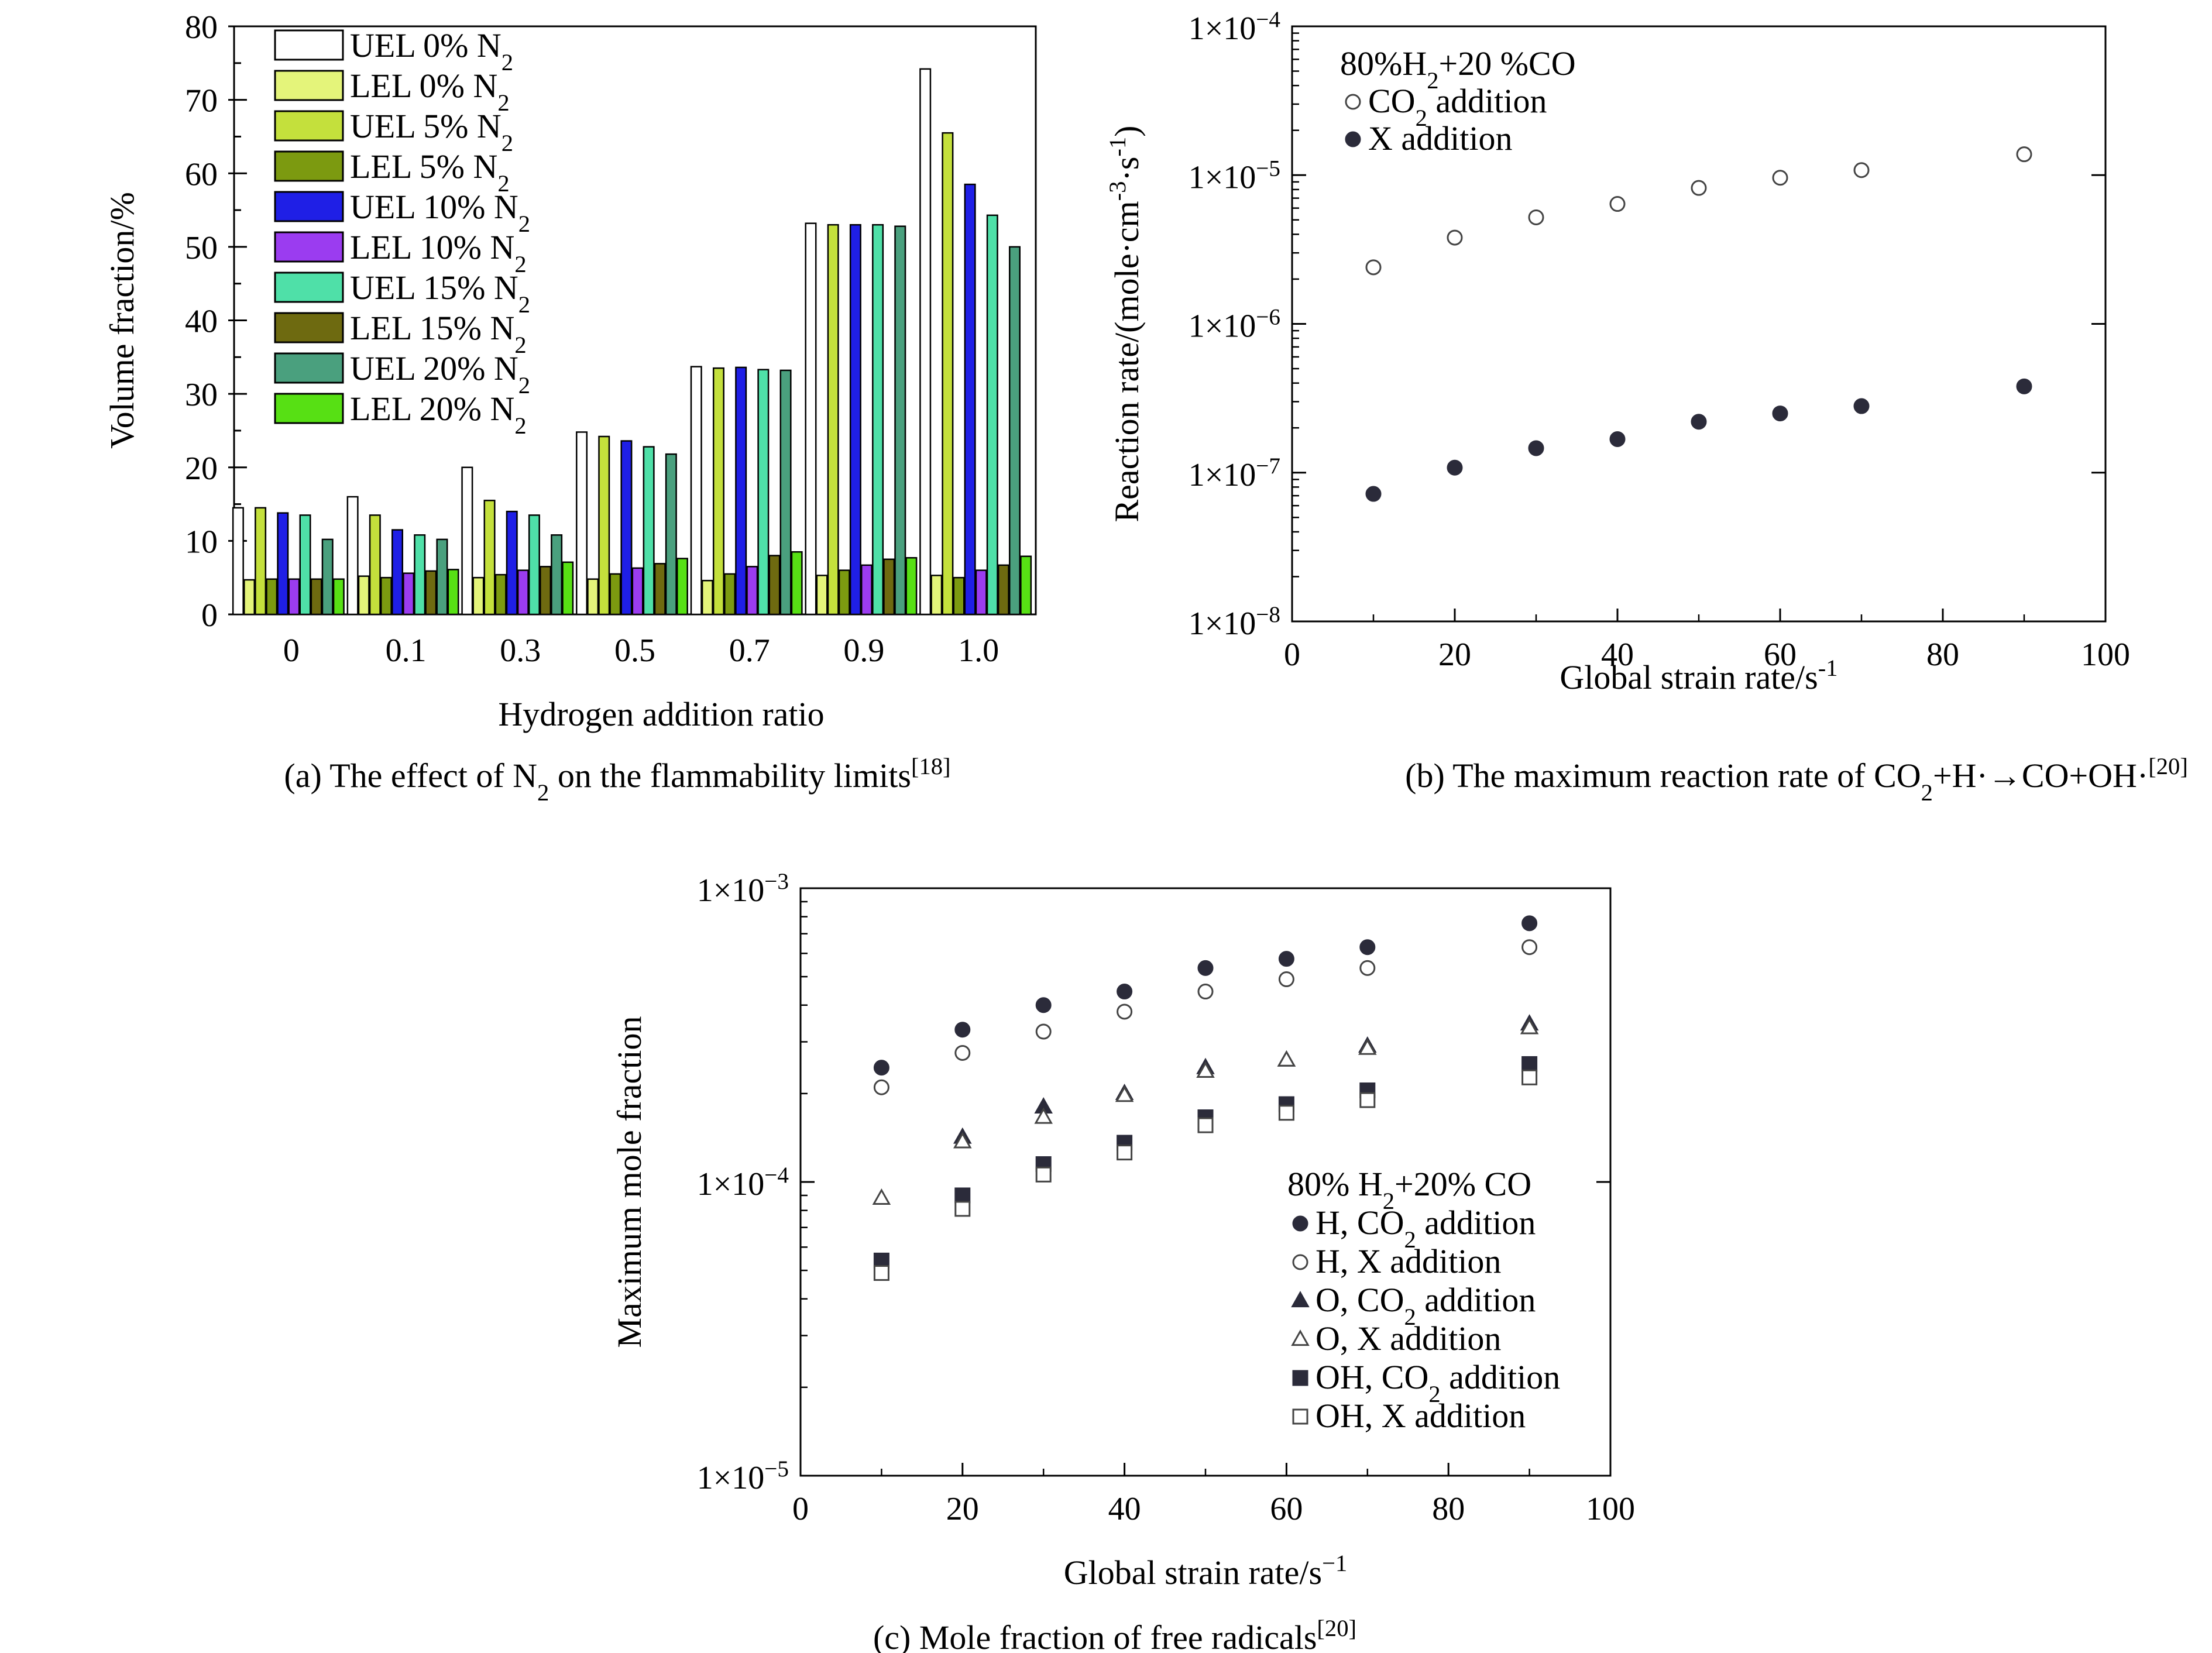 The height and width of the screenshot is (1653, 2212). What do you see at coordinates (707, 597) in the screenshot?
I see `bar-LEL0-0.7` at bounding box center [707, 597].